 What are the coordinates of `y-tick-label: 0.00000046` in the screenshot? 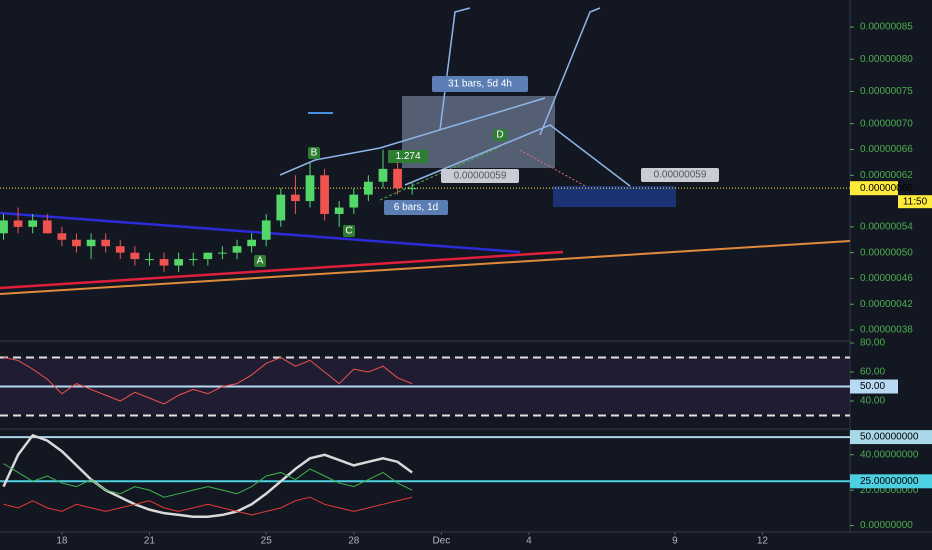 It's located at (886, 278).